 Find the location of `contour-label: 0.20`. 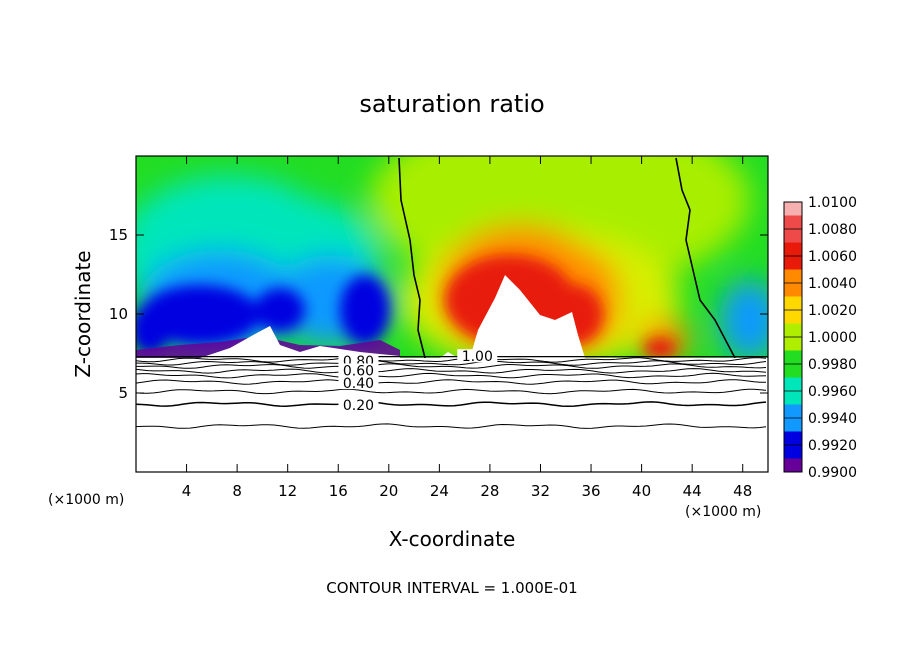

contour-label: 0.20 is located at coordinates (358, 406).